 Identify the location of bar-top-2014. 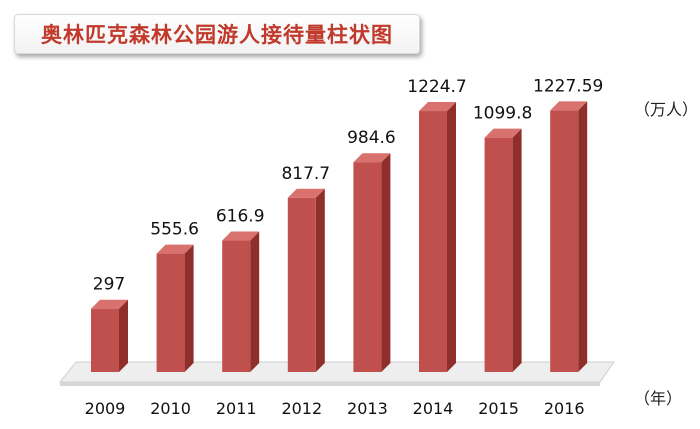
(437, 107).